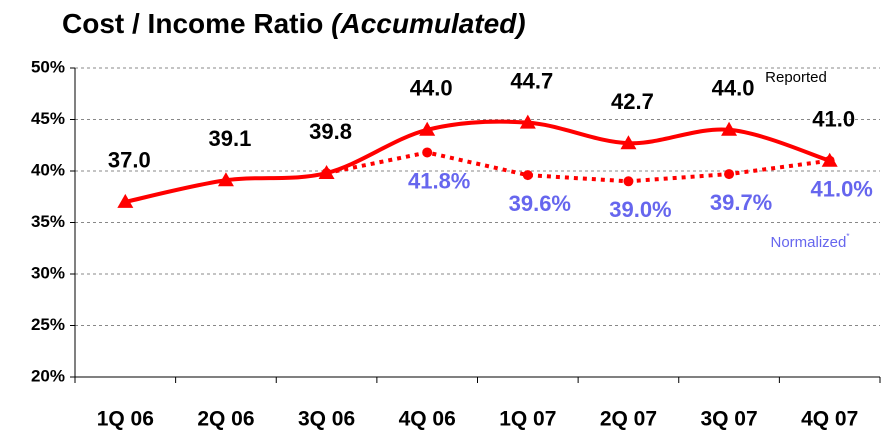  Describe the element at coordinates (48, 118) in the screenshot. I see `y-tick-label: 45%` at that location.